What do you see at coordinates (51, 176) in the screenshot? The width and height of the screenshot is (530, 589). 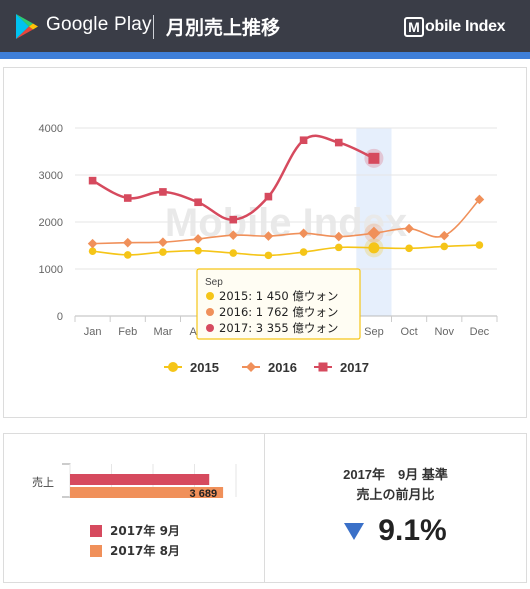 I see `y-tick-label: 3000` at bounding box center [51, 176].